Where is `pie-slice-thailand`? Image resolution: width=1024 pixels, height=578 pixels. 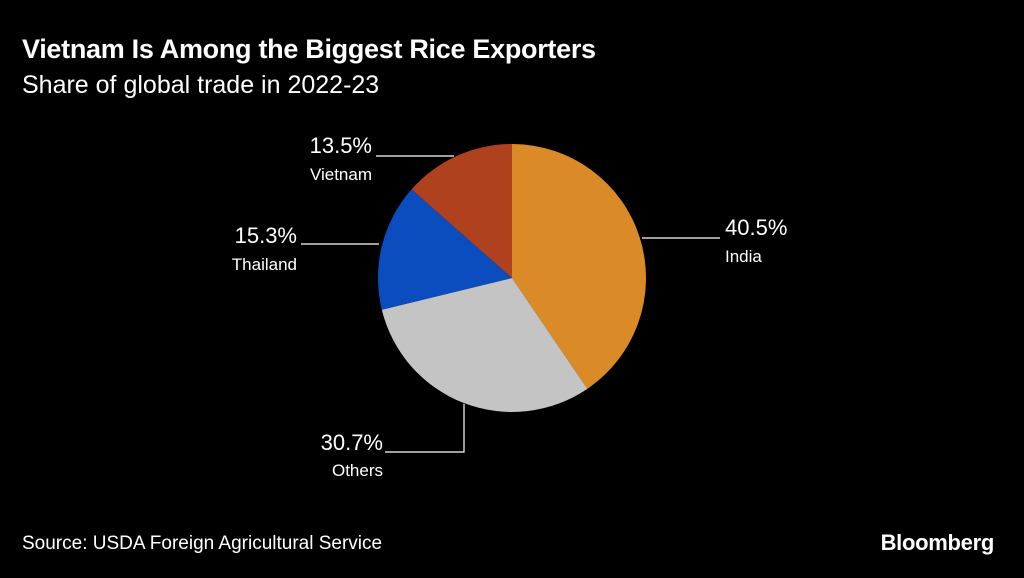 pie-slice-thailand is located at coordinates (444, 249).